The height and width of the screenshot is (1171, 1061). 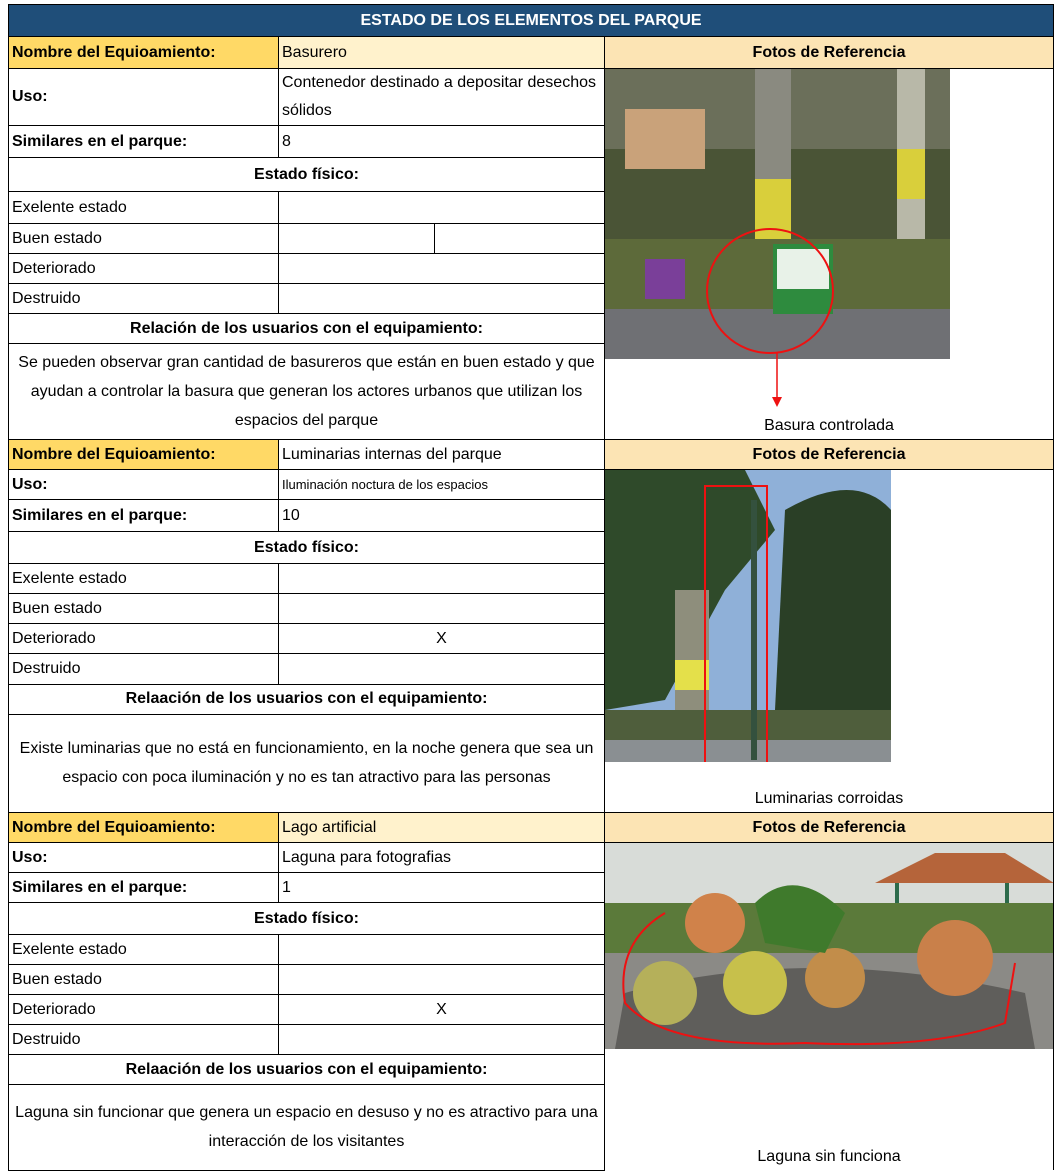 I want to click on photo-cell: Basura controlada, so click(x=829, y=254).